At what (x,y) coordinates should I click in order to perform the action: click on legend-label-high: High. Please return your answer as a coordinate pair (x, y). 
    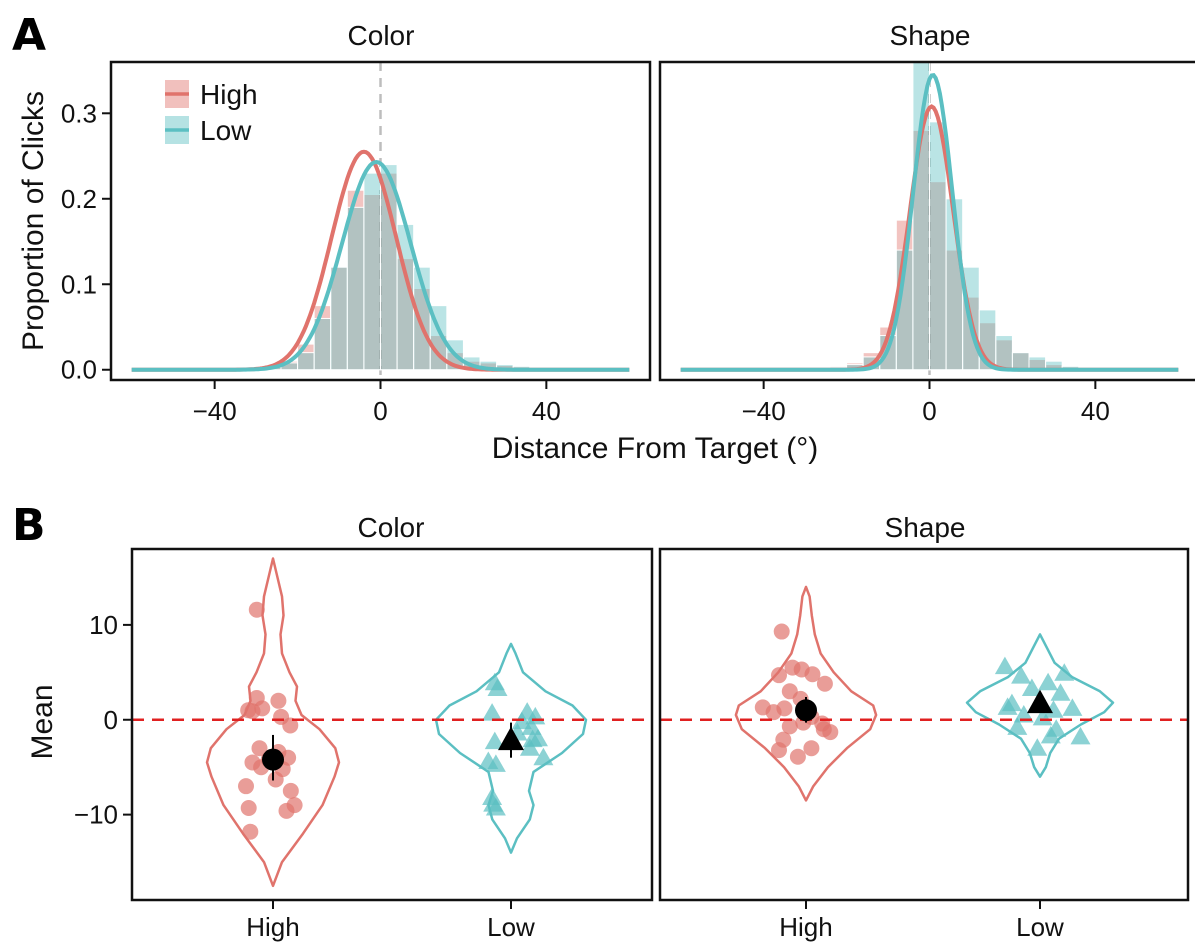
    Looking at the image, I should click on (229, 94).